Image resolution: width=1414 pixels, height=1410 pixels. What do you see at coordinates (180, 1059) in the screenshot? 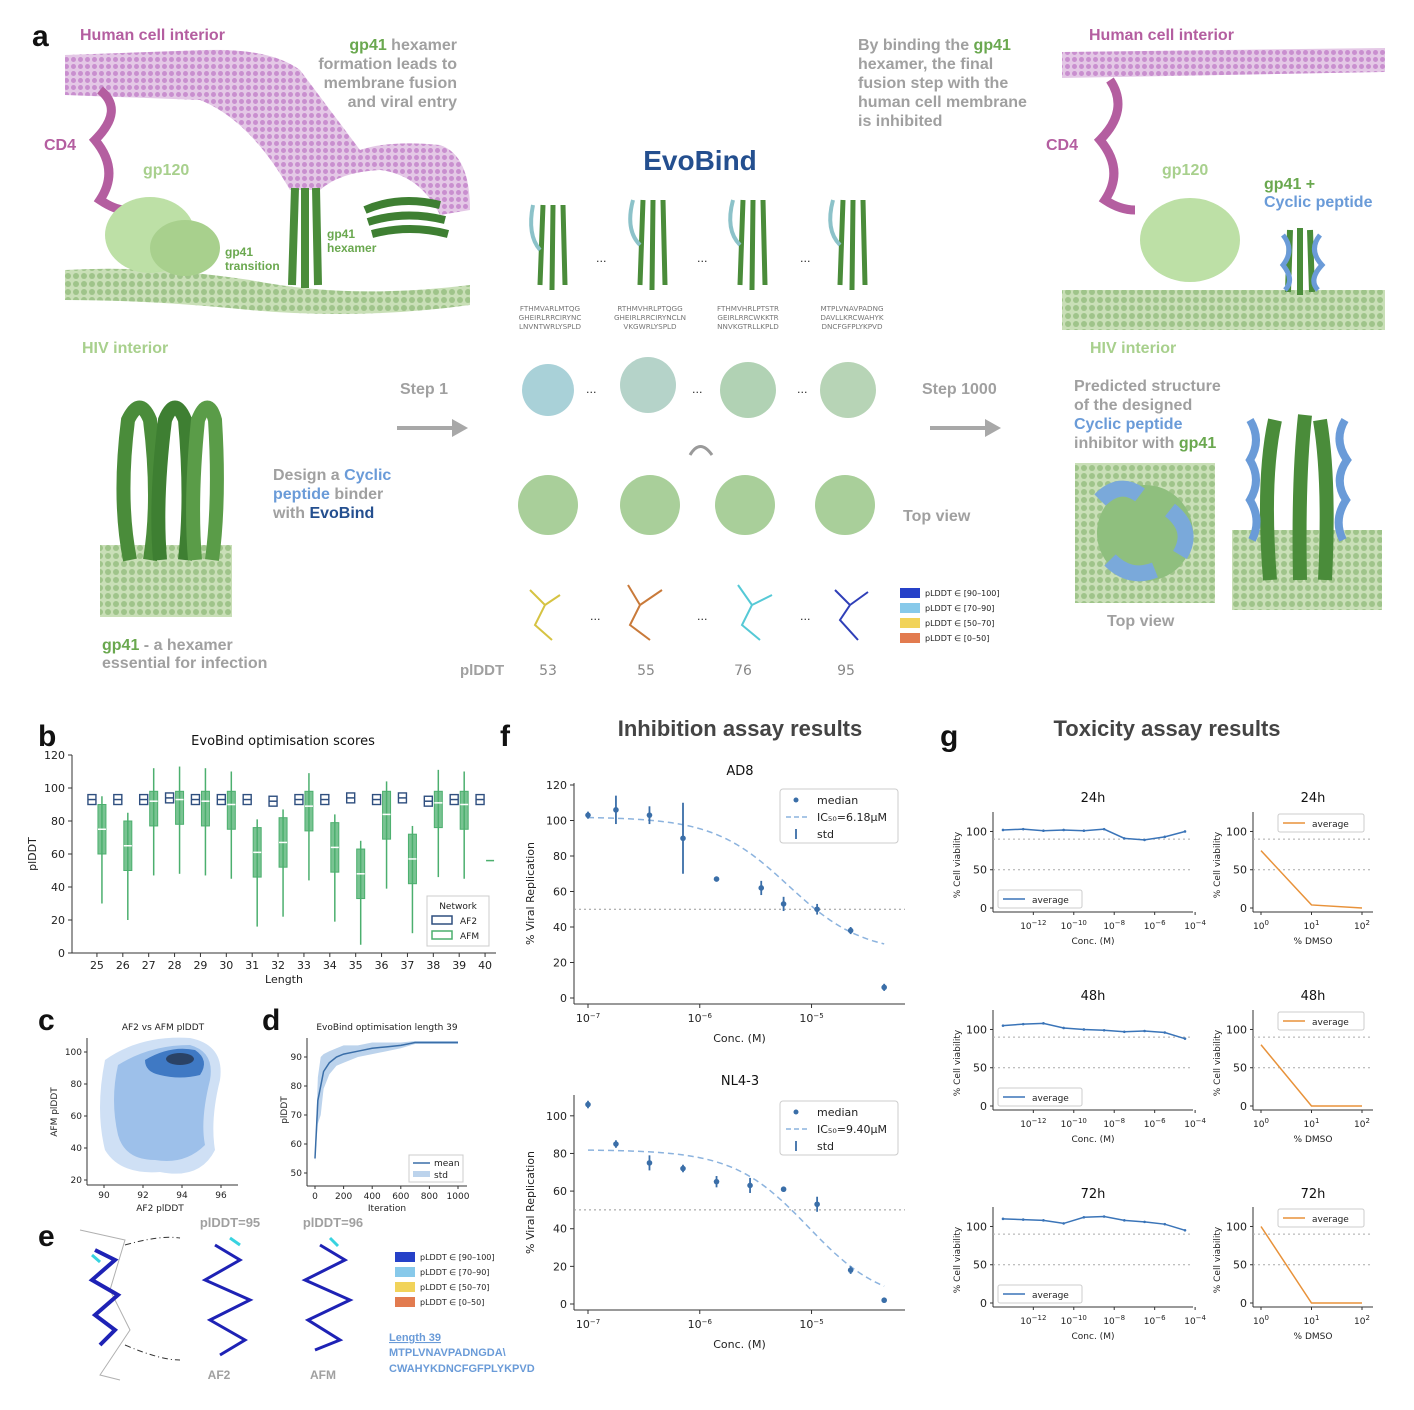
I see `c-kde-peak` at bounding box center [180, 1059].